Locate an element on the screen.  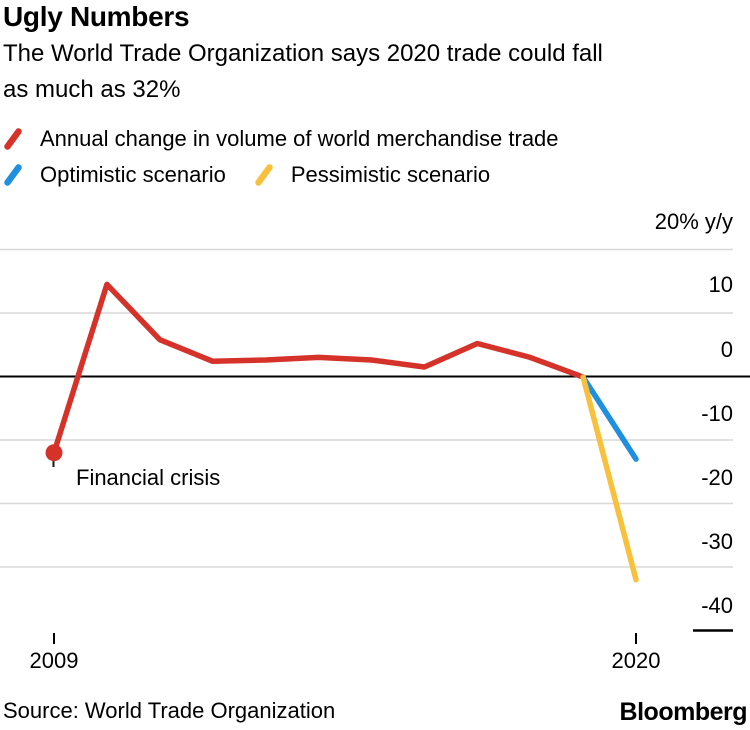
x-axis-label-2020: 2020 is located at coordinates (636, 660).